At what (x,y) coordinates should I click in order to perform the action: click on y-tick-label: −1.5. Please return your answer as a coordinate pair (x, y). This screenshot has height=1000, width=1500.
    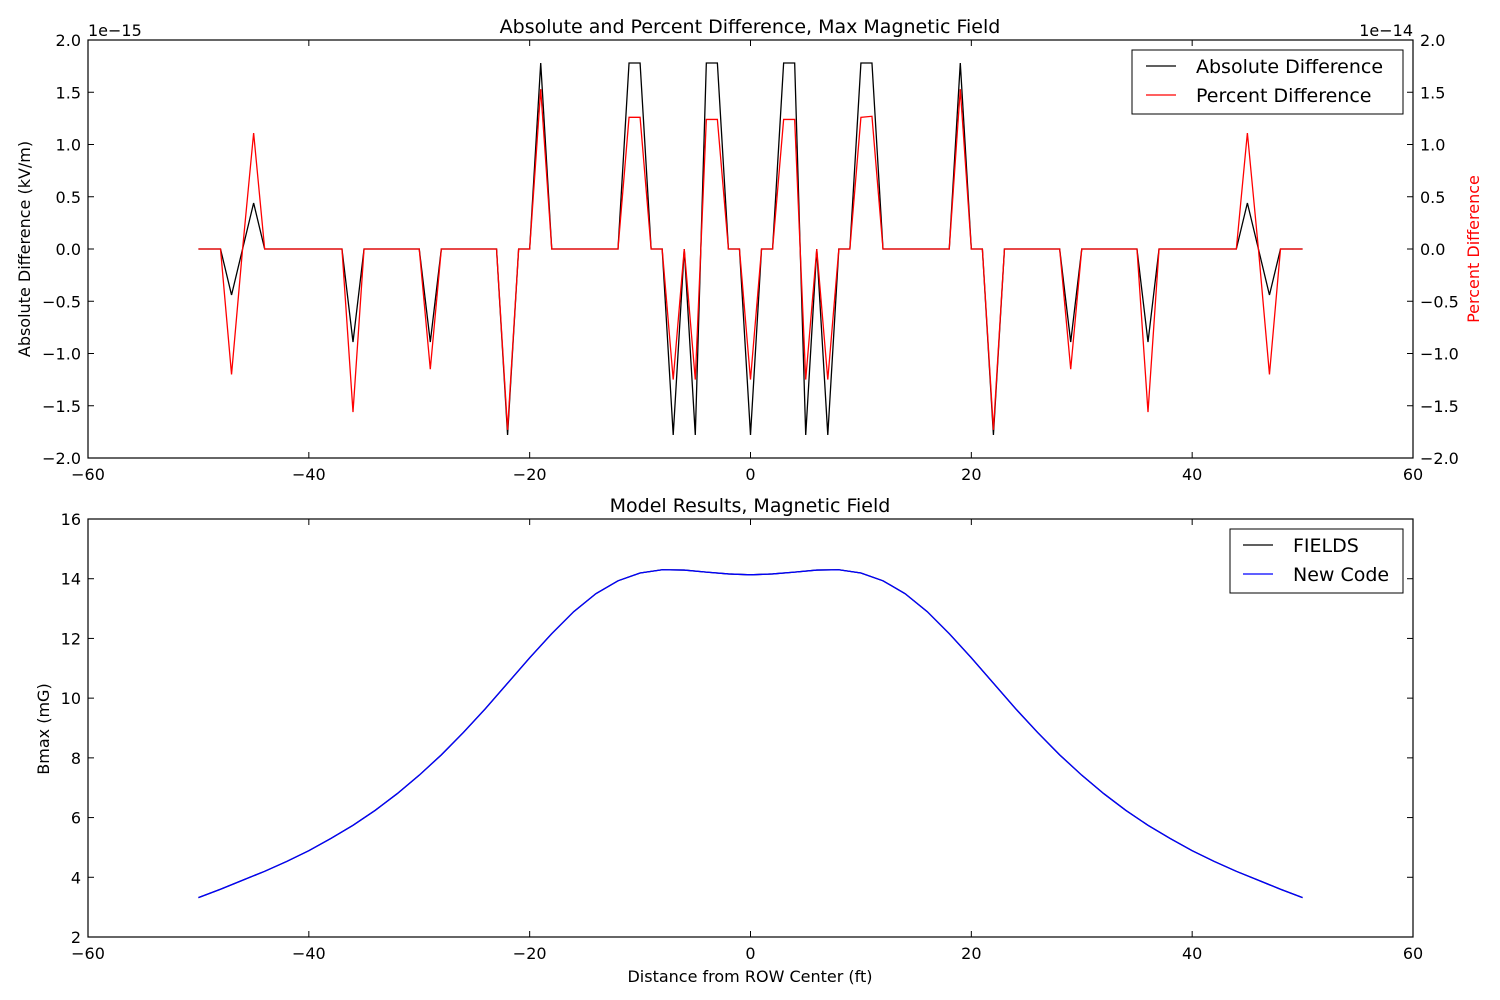
    Looking at the image, I should click on (61, 406).